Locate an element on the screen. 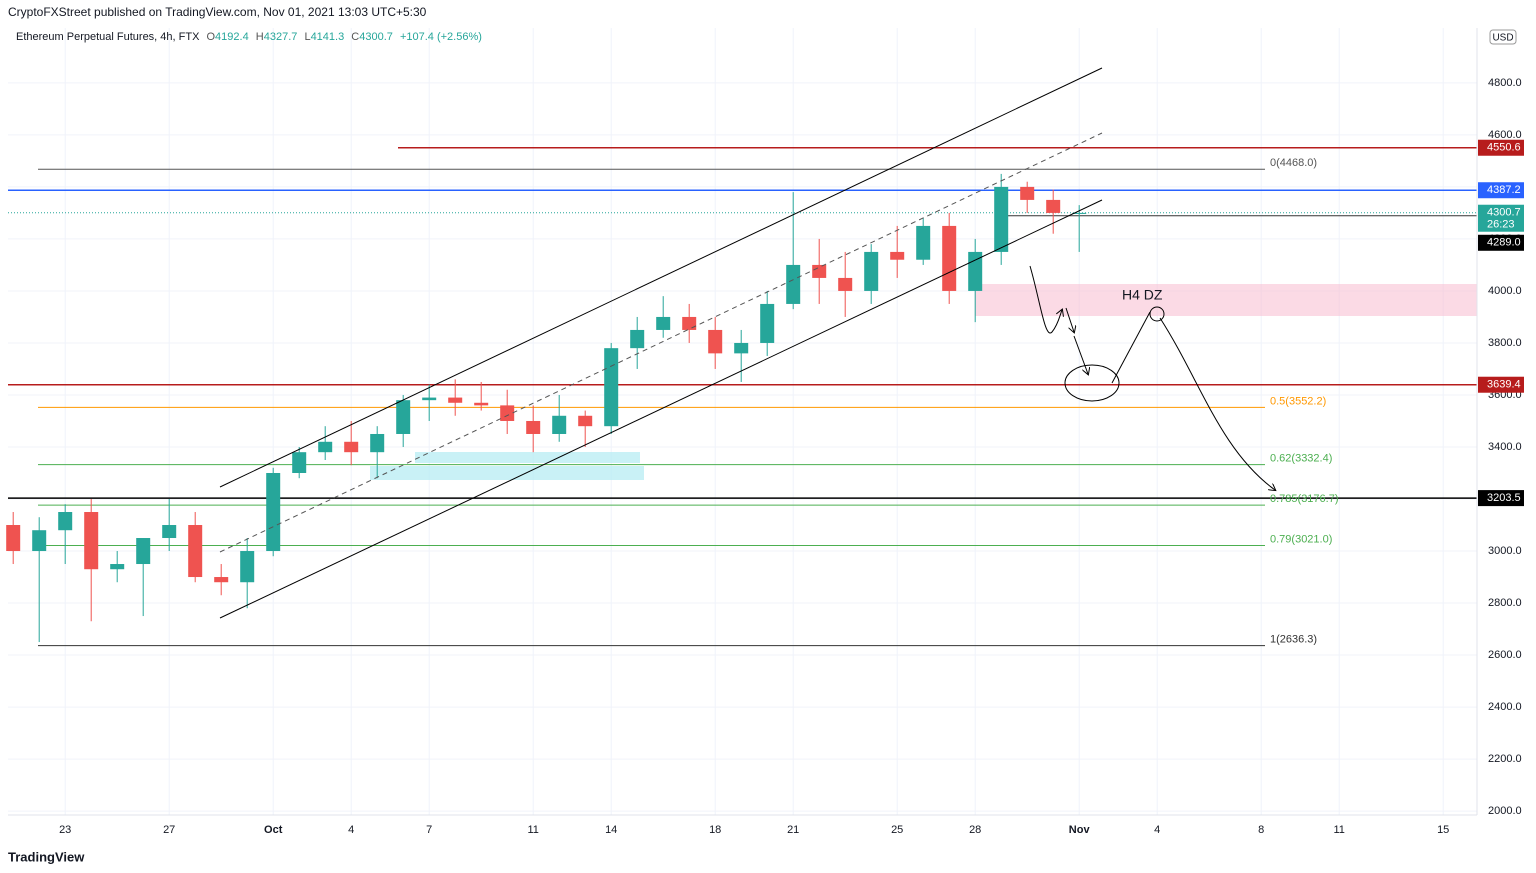 This screenshot has height=873, width=1536. change: +107.4 (+2.56%) is located at coordinates (441, 37).